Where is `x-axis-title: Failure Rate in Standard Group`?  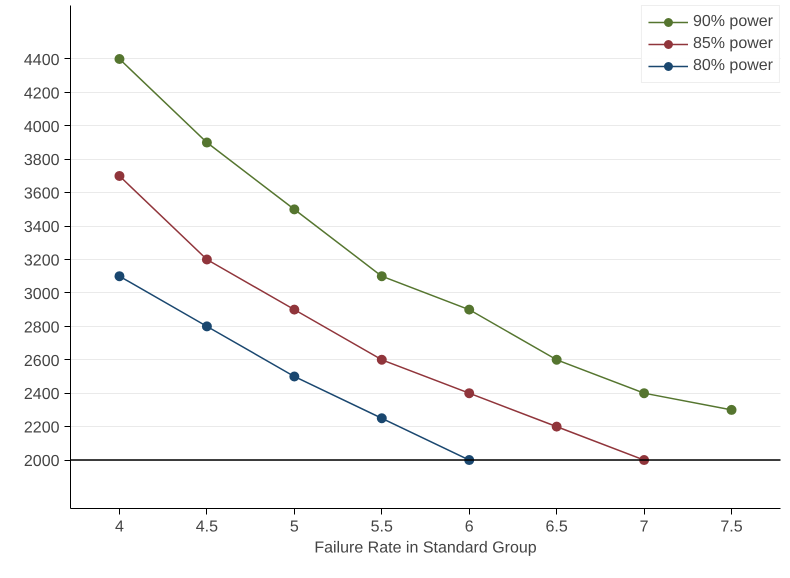
x-axis-title: Failure Rate in Standard Group is located at coordinates (425, 548).